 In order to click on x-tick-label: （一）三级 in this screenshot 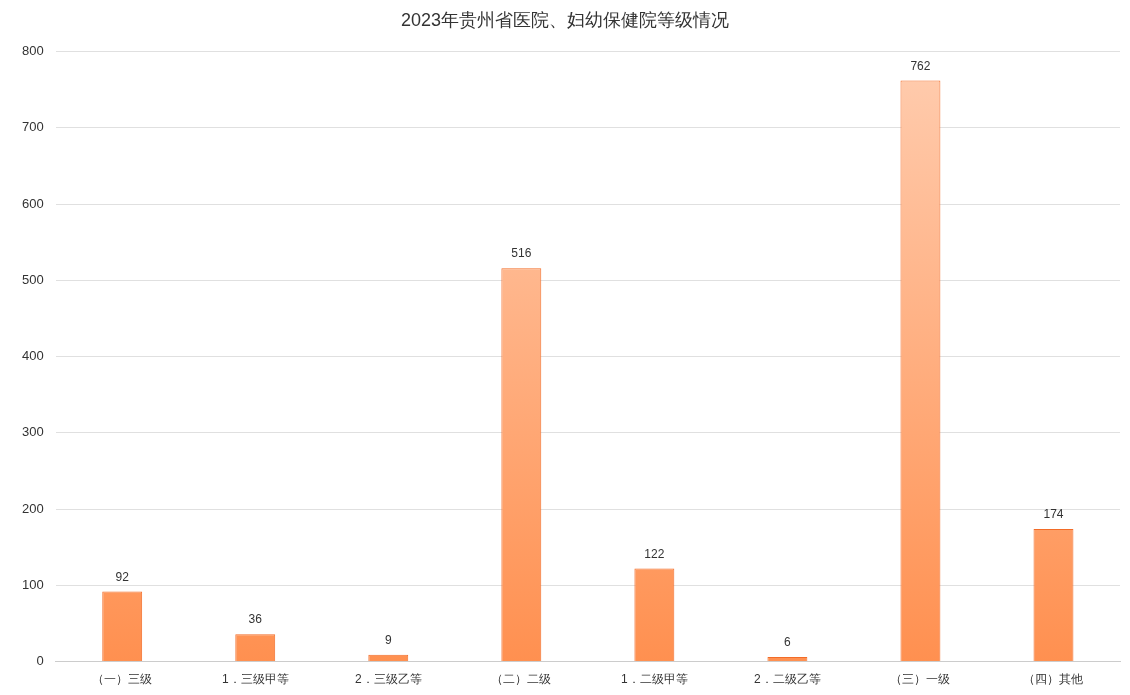, I will do `click(122, 679)`.